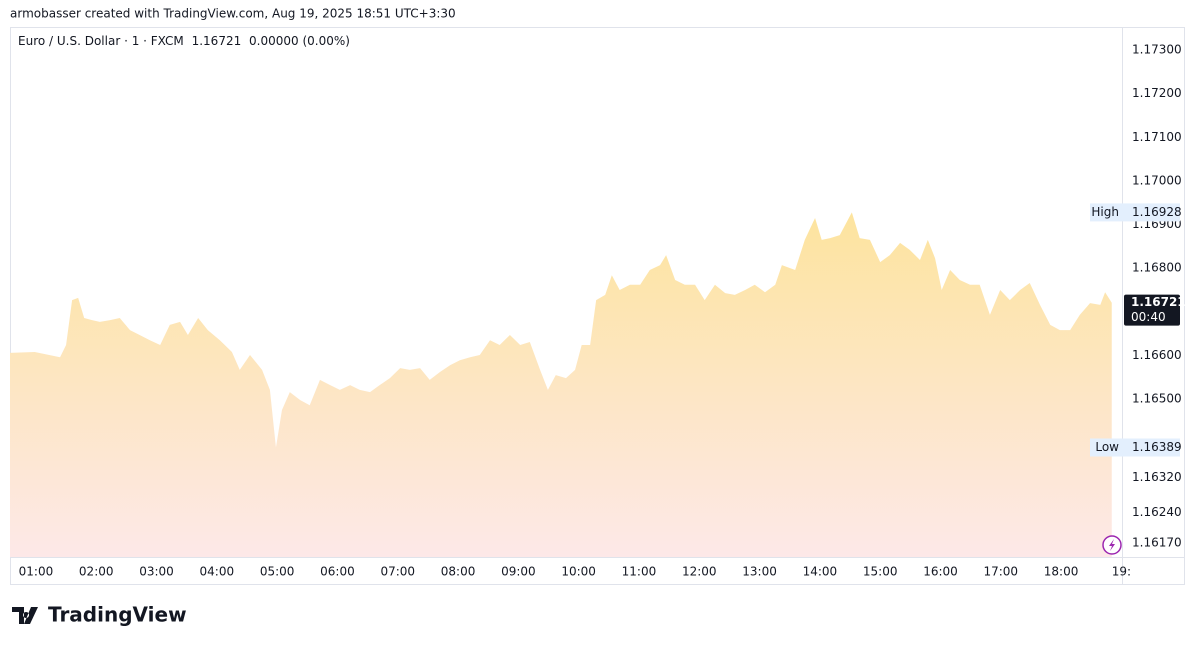 Image resolution: width=1195 pixels, height=646 pixels. What do you see at coordinates (1157, 50) in the screenshot?
I see `y-tick-label: 1.17300` at bounding box center [1157, 50].